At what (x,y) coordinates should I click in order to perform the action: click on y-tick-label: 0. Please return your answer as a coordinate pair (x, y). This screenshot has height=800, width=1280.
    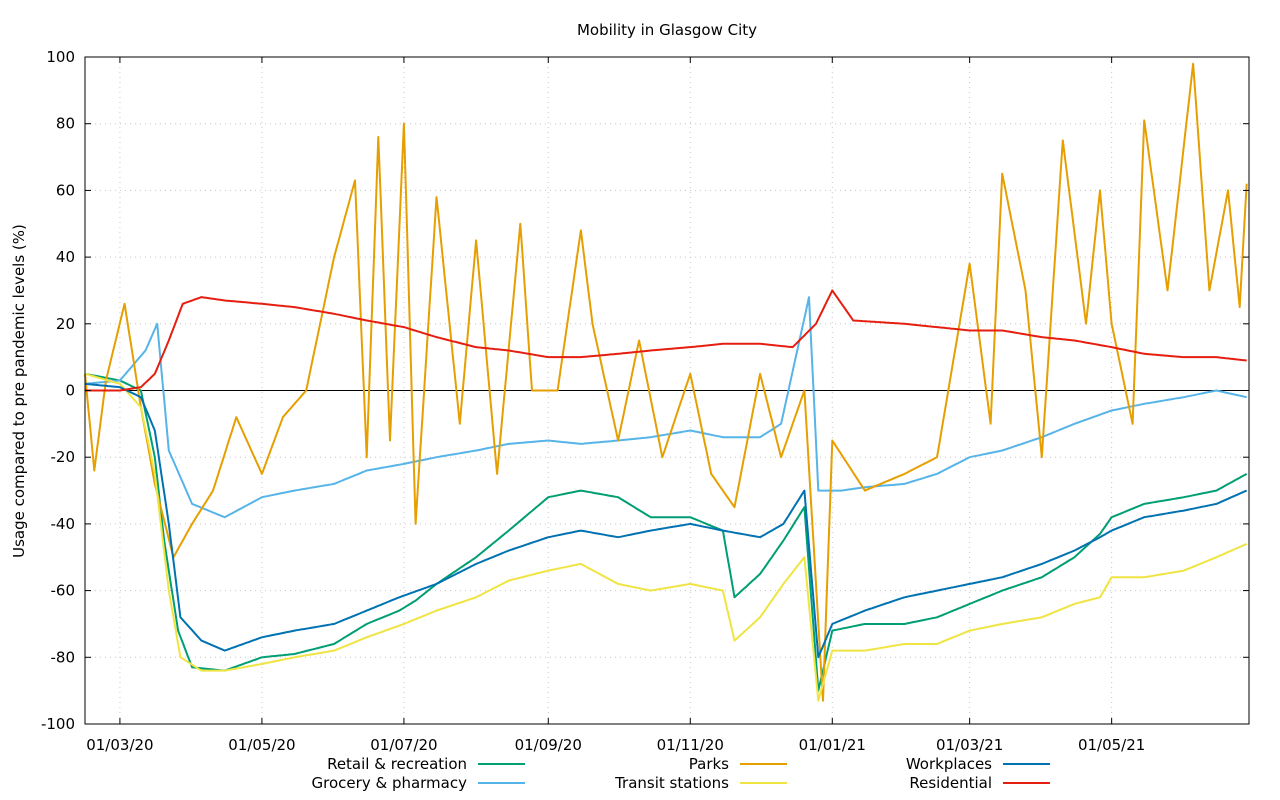
    Looking at the image, I should click on (70, 391).